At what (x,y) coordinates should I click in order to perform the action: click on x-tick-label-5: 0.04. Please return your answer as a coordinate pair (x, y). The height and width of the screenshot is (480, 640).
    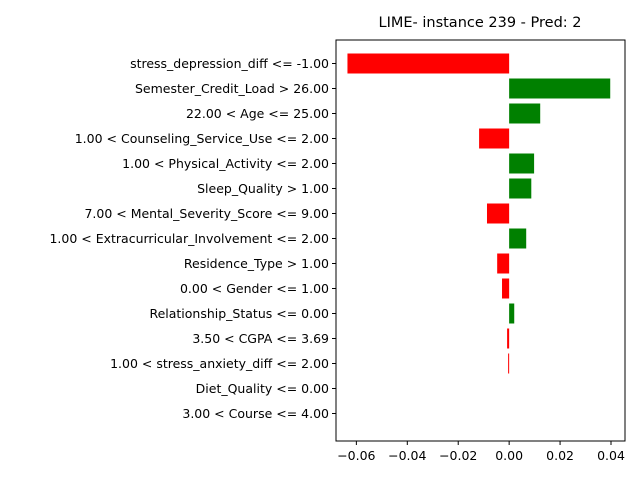
    Looking at the image, I should click on (611, 455).